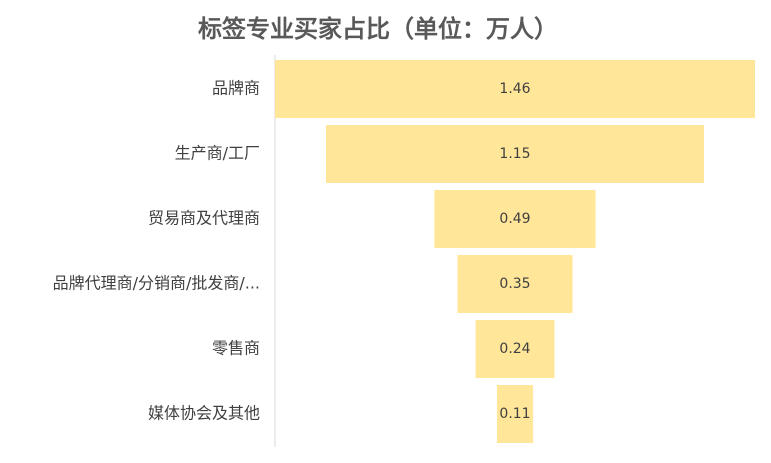 This screenshot has width=771, height=463. Describe the element at coordinates (236, 348) in the screenshot. I see `category-label: 零售商` at that location.